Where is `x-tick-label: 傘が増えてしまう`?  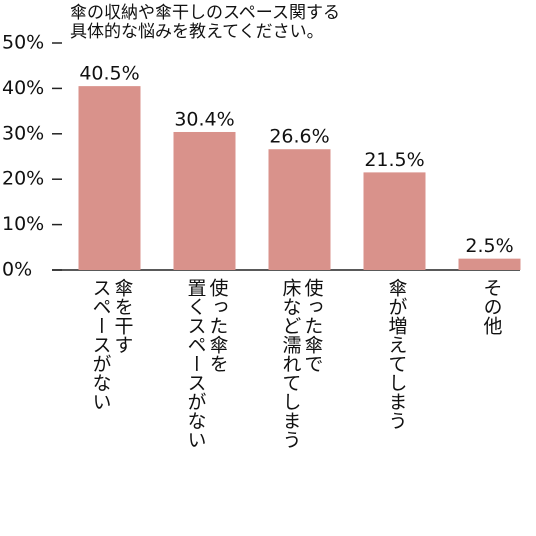
x-tick-label: 傘が増えてしまう is located at coordinates (396, 354).